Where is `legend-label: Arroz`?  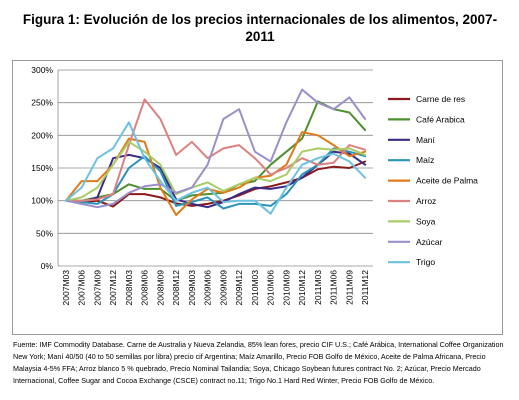 legend-label: Arroz is located at coordinates (426, 201).